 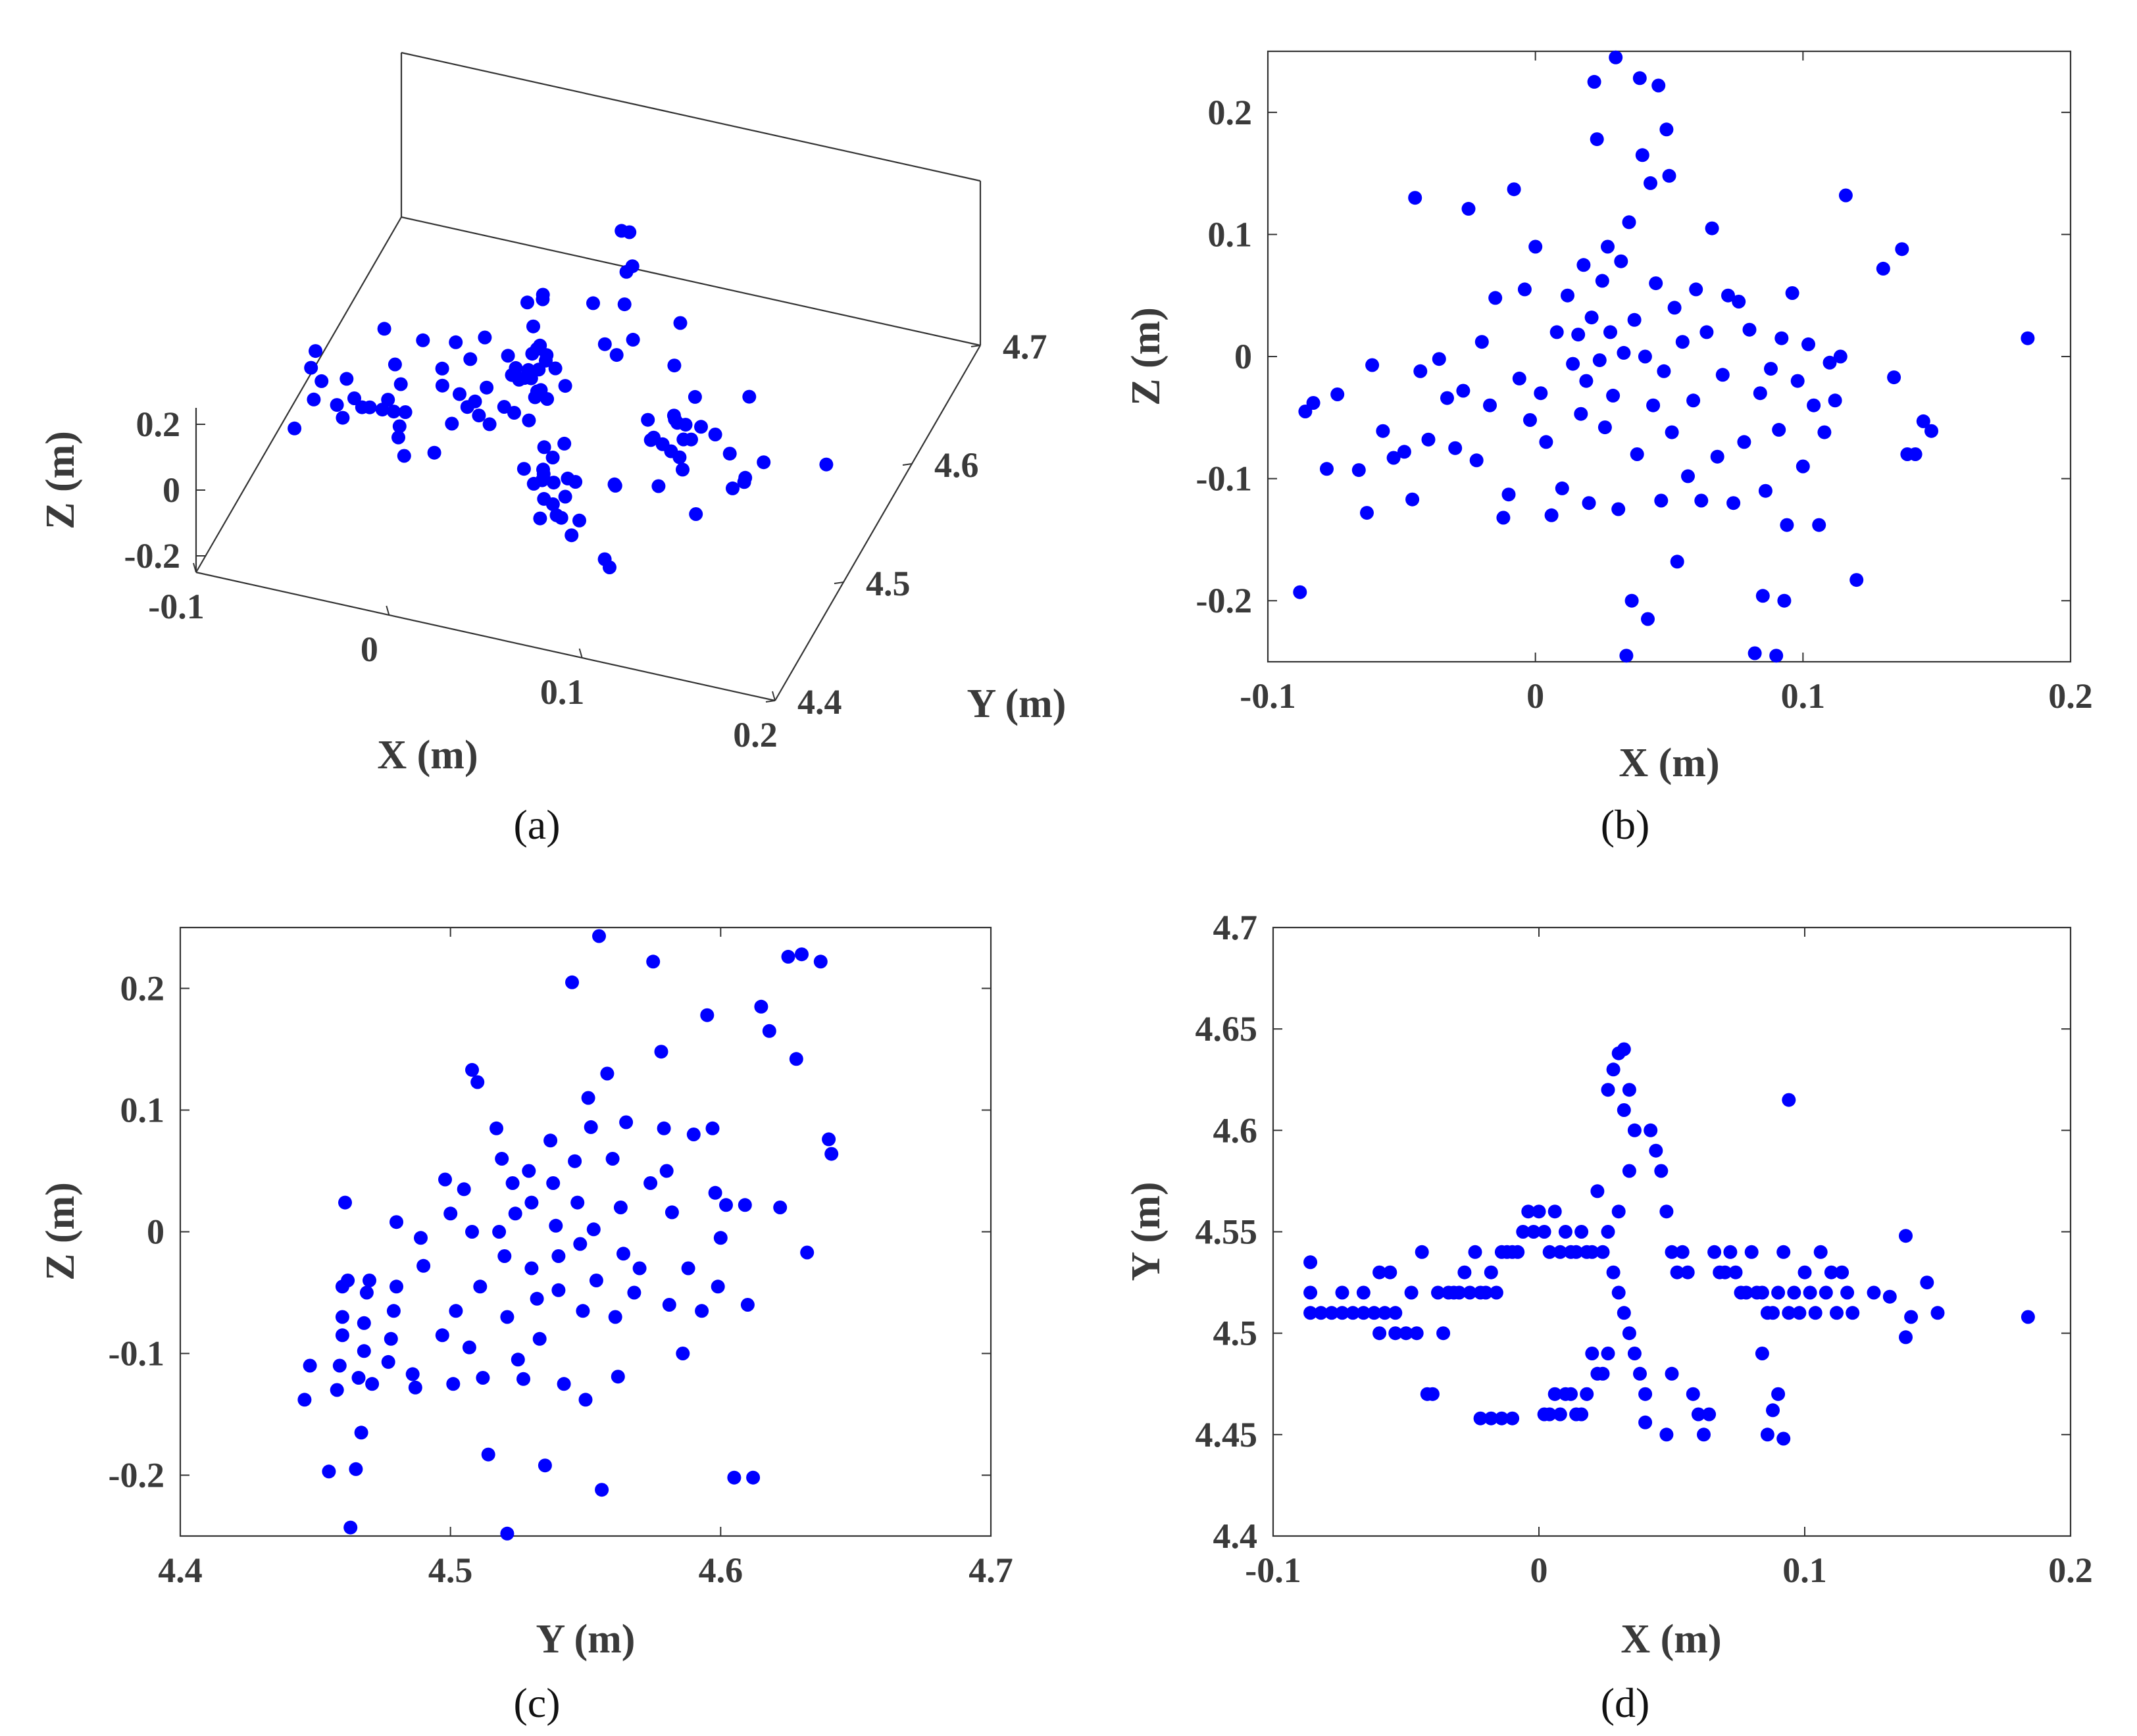 I want to click on panel-a-caption: (a), so click(x=536, y=825).